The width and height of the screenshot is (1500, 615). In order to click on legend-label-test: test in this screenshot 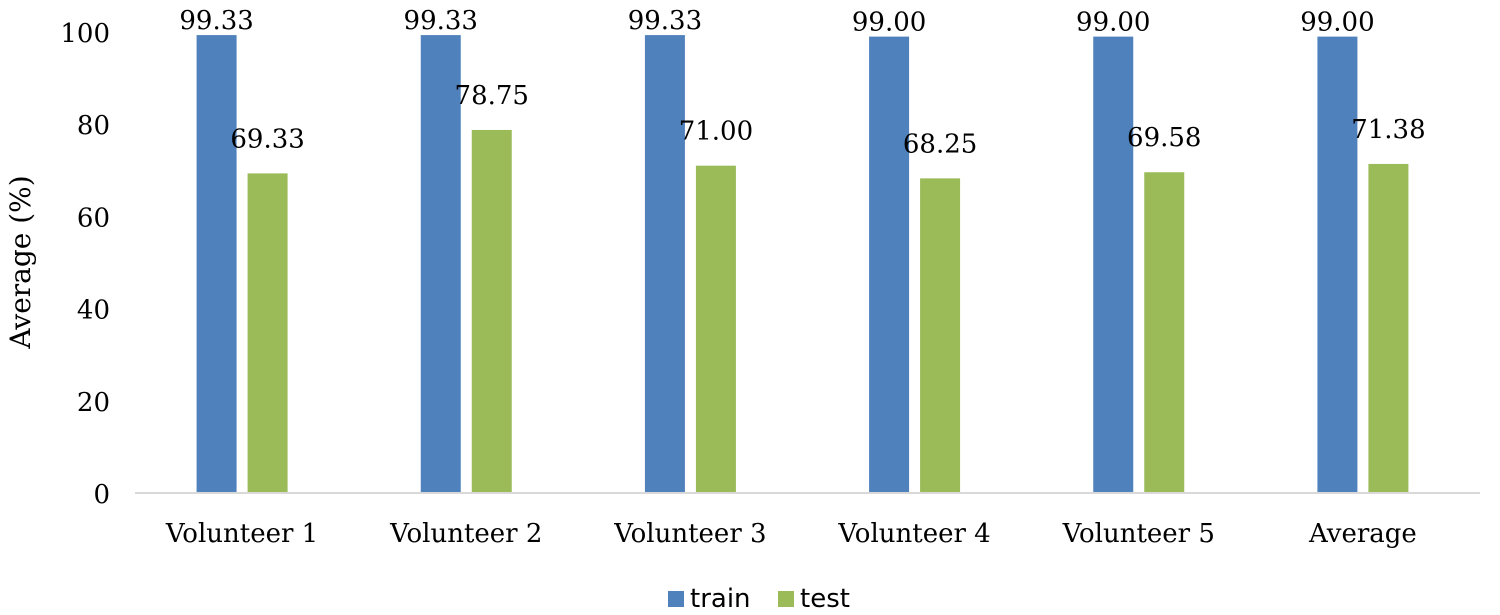, I will do `click(825, 599)`.